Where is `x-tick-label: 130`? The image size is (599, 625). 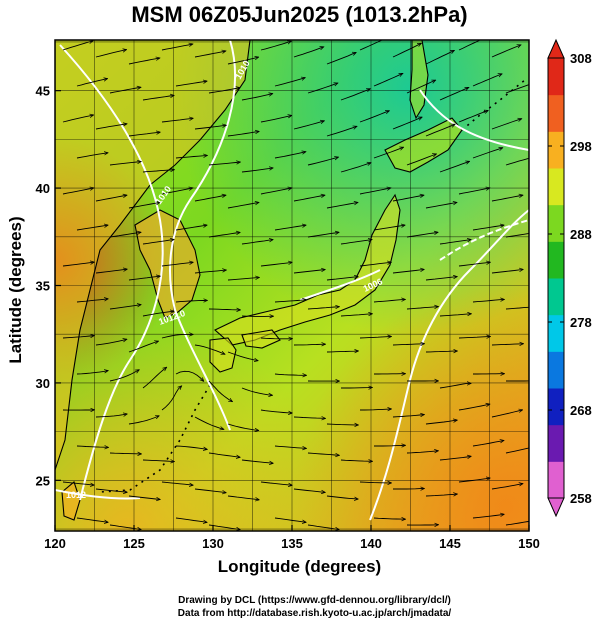
x-tick-label: 130 is located at coordinates (213, 543).